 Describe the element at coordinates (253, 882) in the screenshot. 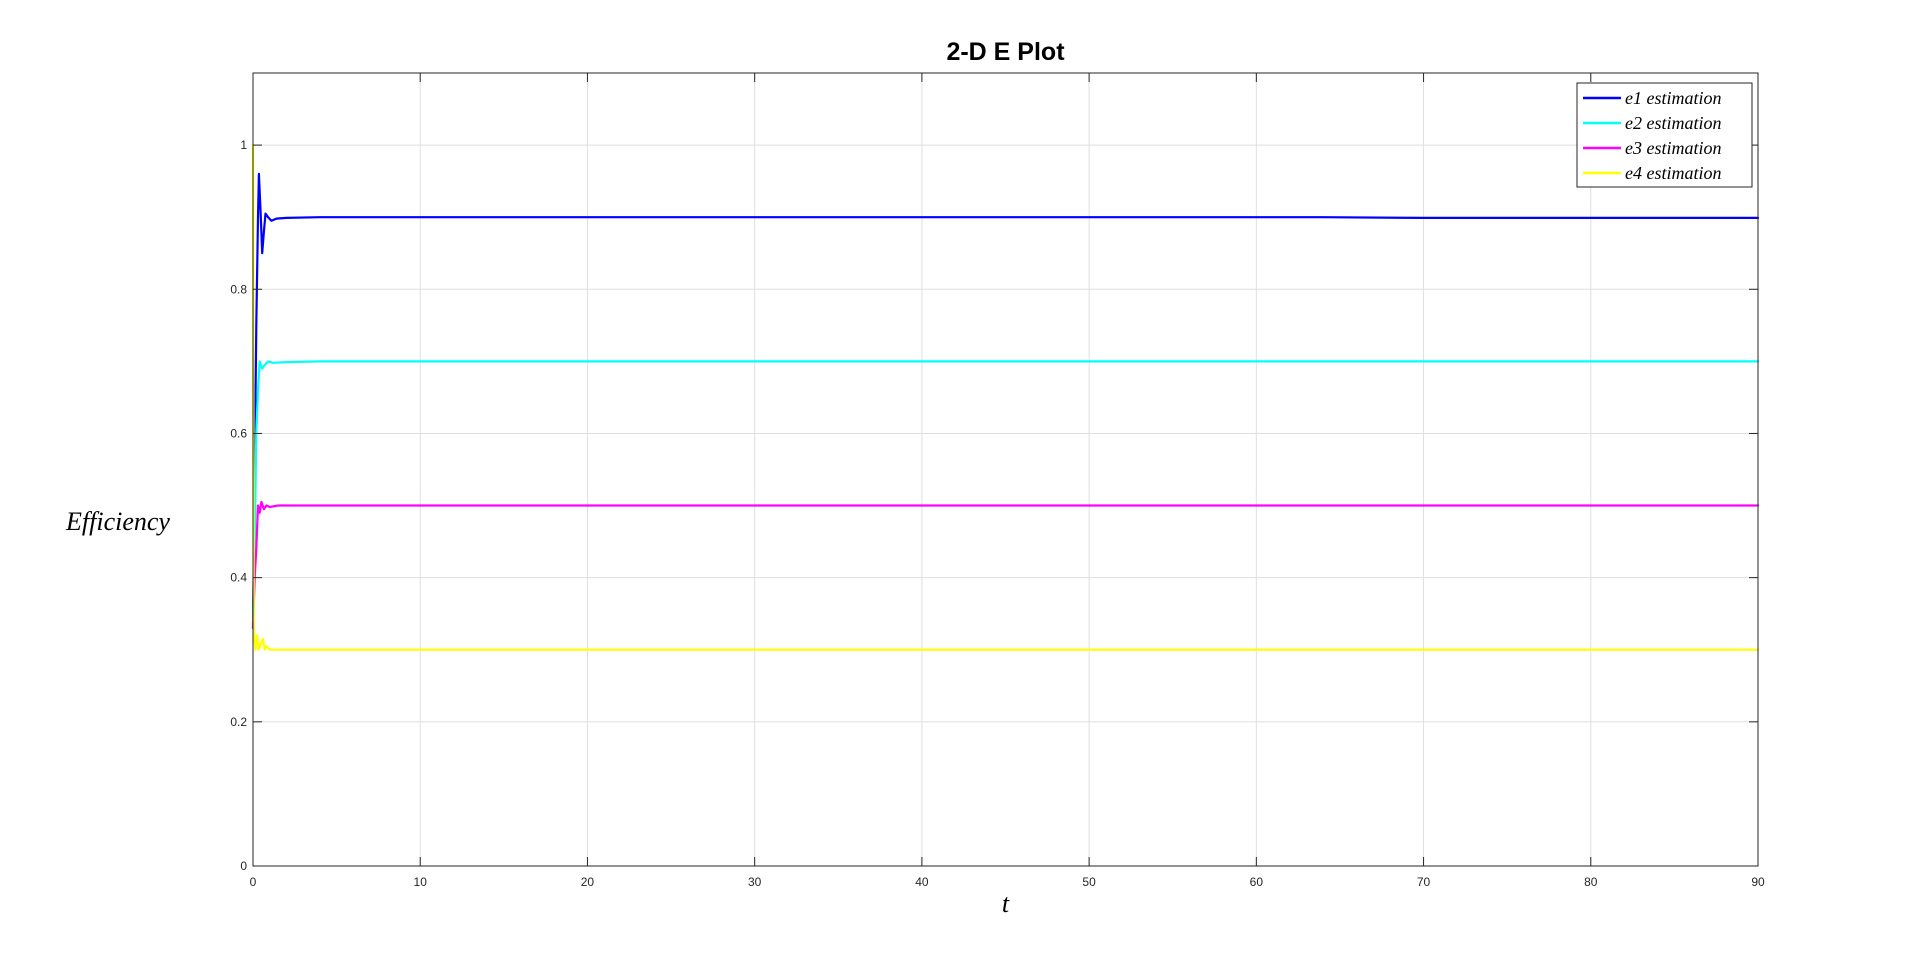

I see `x-tick-label: 0` at that location.